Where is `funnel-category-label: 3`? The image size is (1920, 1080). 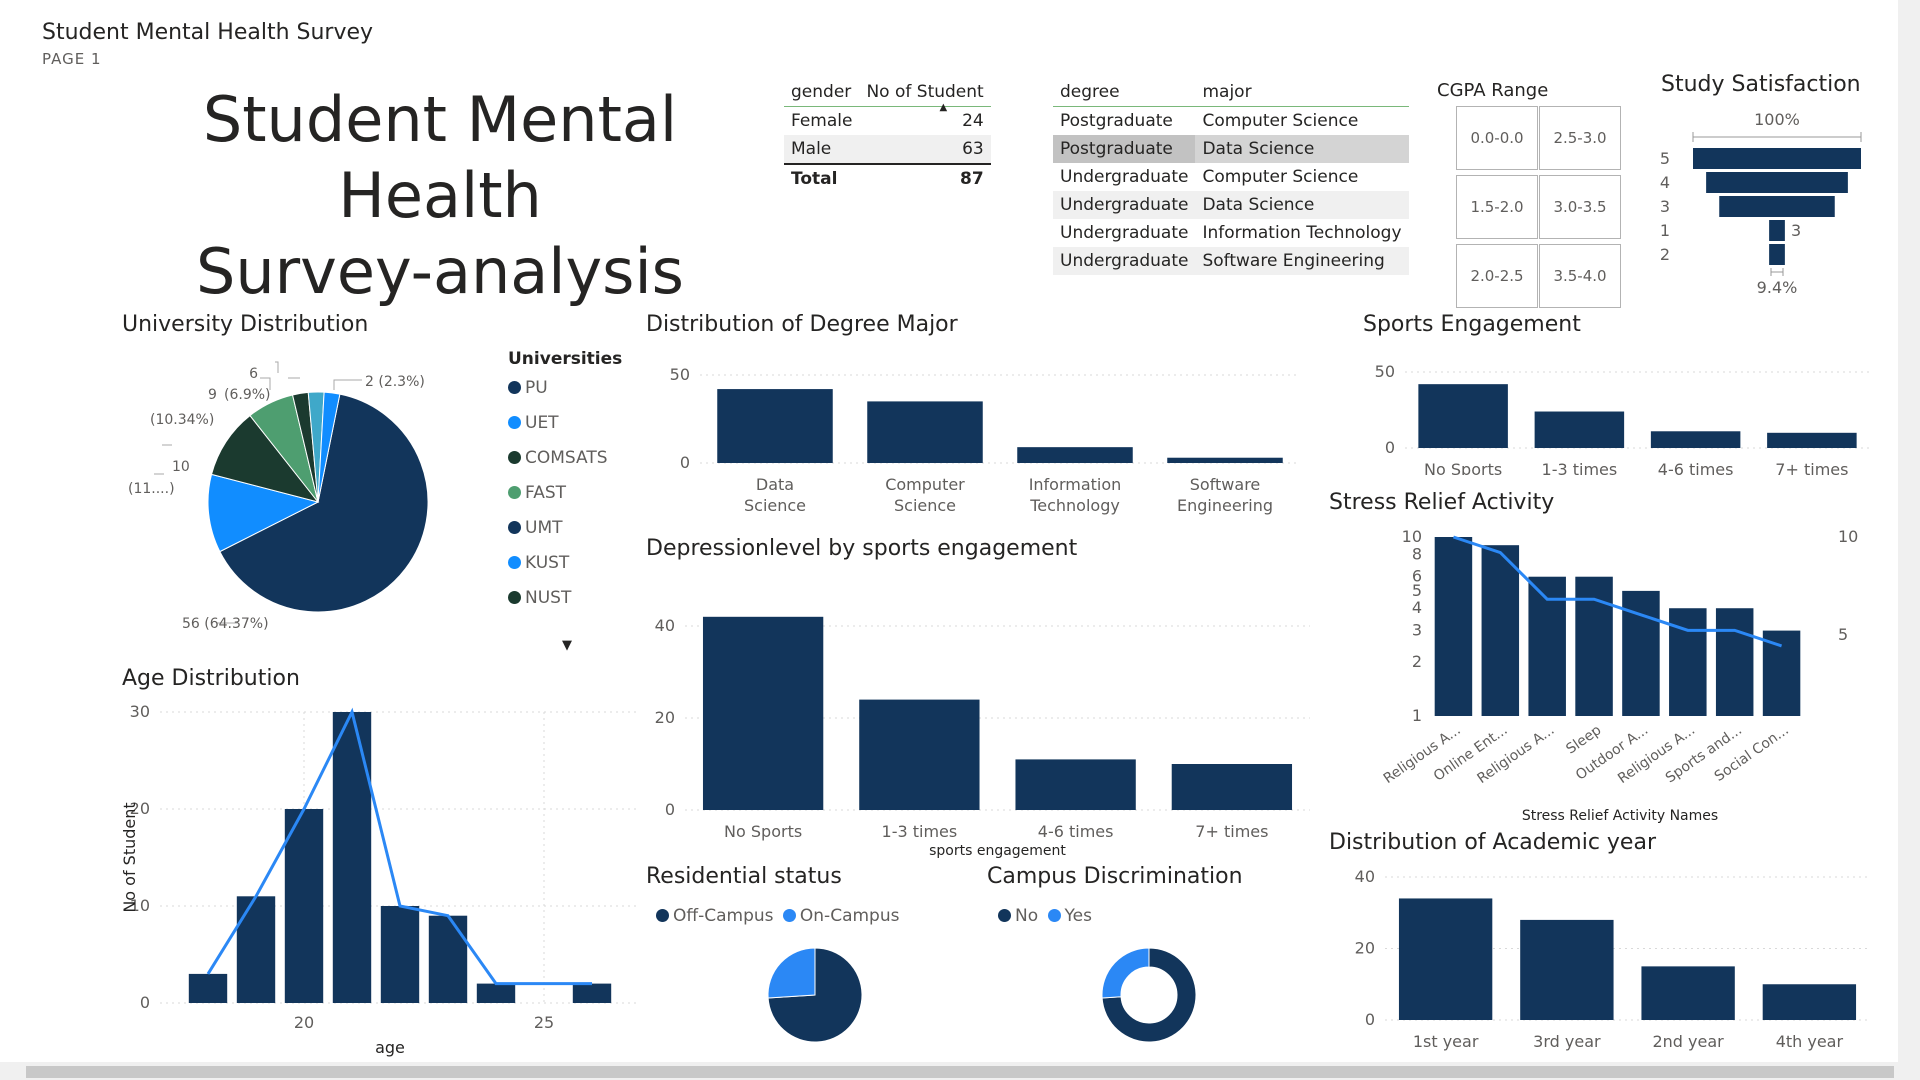
funnel-category-label: 3 is located at coordinates (1665, 206).